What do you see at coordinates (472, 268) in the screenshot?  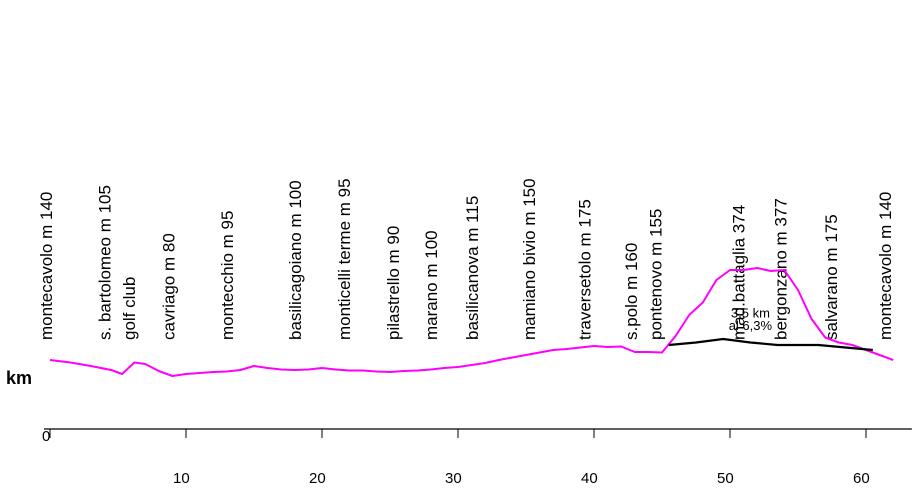 I see `location-label: basilicanova m 115` at bounding box center [472, 268].